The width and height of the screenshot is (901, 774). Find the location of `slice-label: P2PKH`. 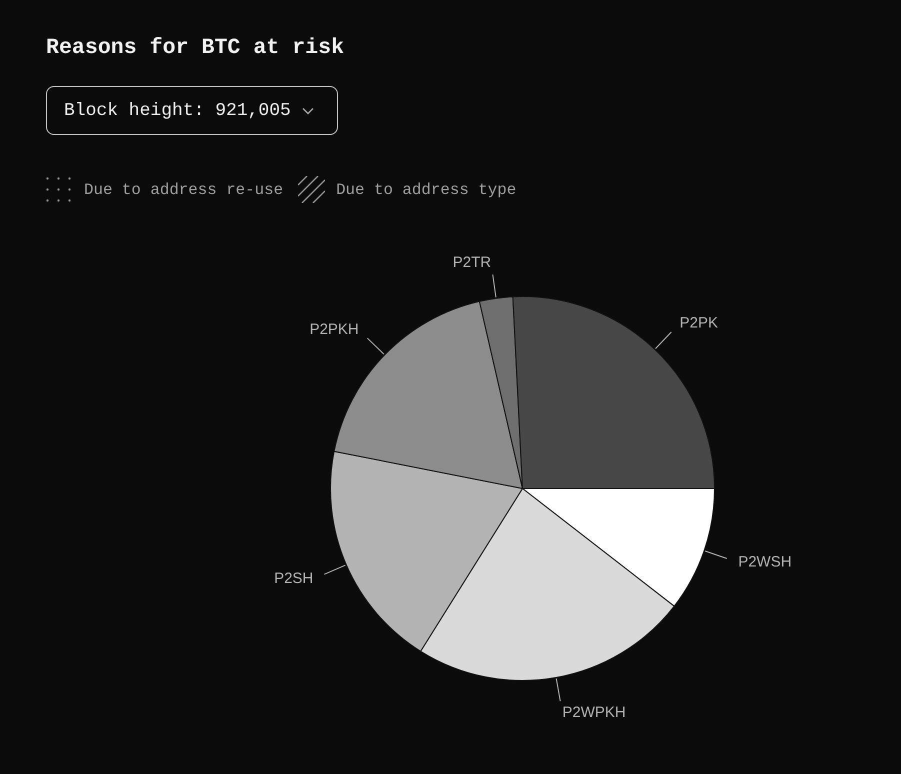

slice-label: P2PKH is located at coordinates (334, 329).